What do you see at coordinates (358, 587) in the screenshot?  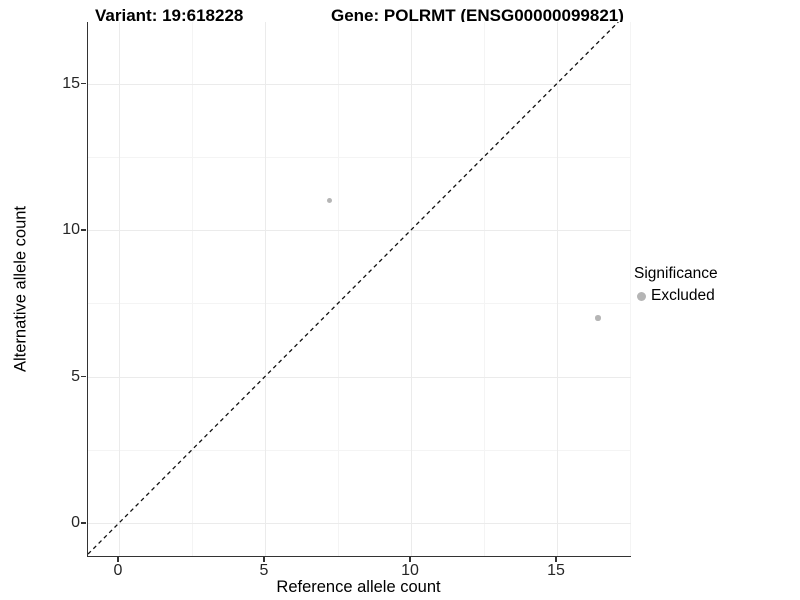 I see `x-axis-title: Reference allele count` at bounding box center [358, 587].